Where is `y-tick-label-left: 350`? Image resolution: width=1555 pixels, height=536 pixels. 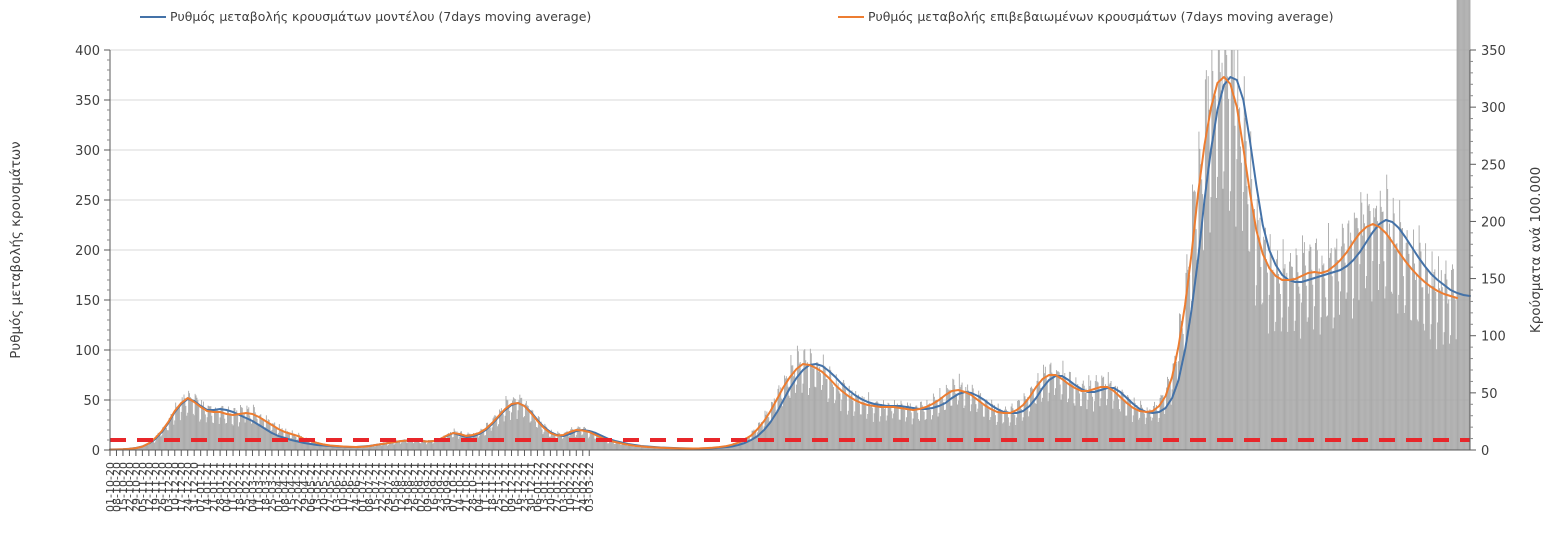 y-tick-label-left: 350 is located at coordinates (87, 101).